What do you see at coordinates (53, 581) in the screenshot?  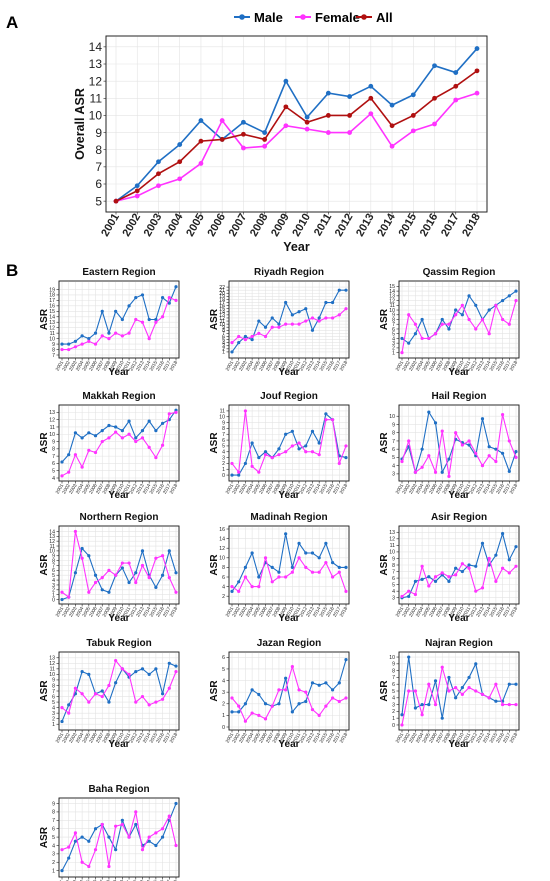 I see `y-tick-label: 4` at bounding box center [53, 581].